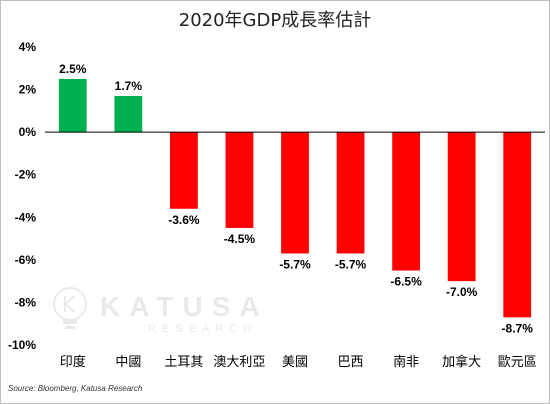  Describe the element at coordinates (184, 306) in the screenshot. I see `watermark-brand: KATUSA` at that location.